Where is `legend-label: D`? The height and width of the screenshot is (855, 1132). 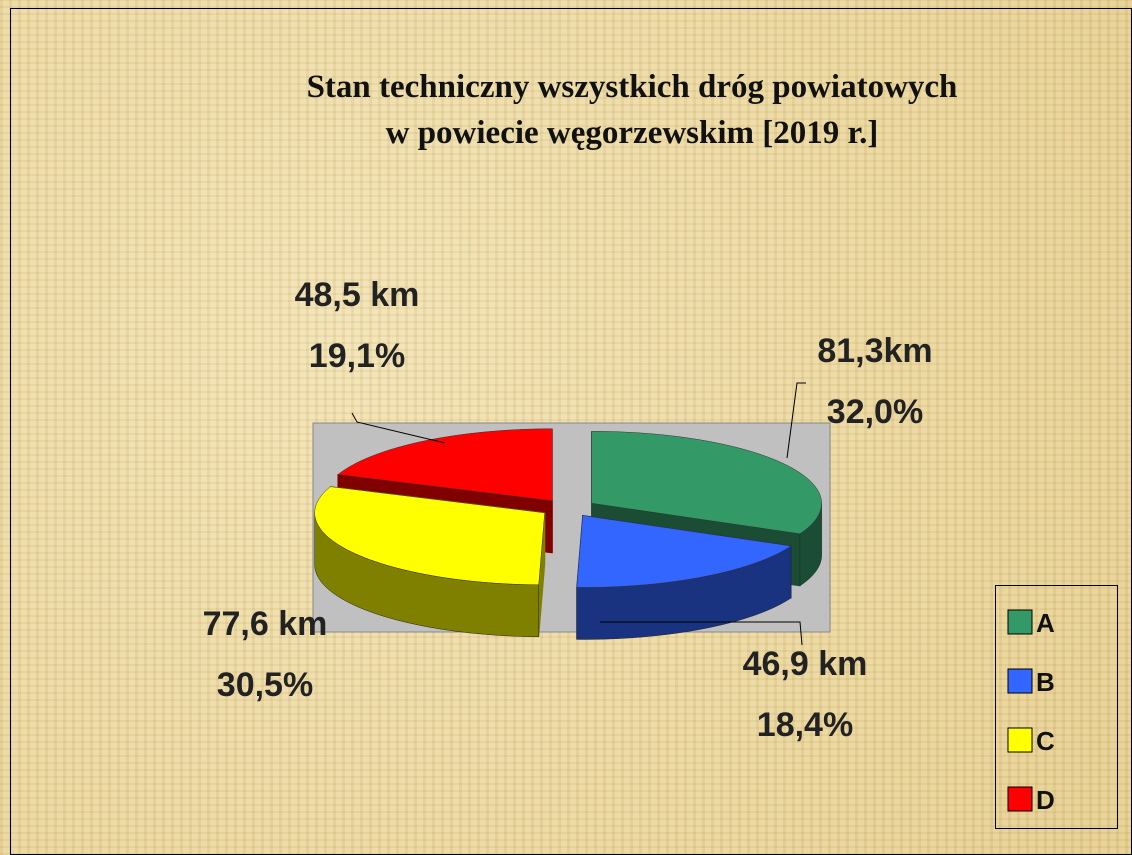 legend-label: D is located at coordinates (1045, 800).